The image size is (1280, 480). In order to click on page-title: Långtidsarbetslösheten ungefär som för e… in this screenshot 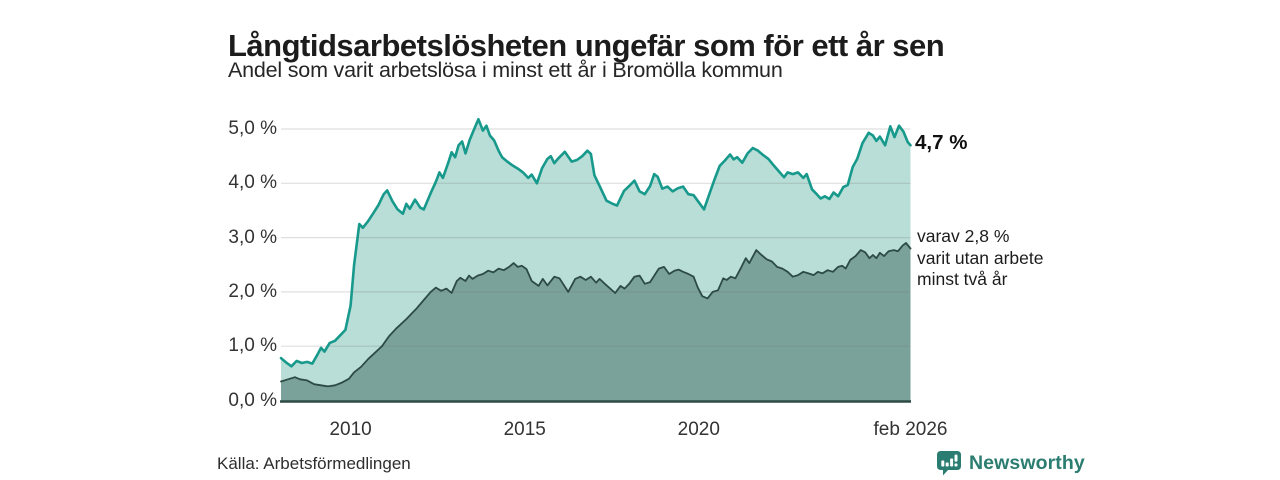, I will do `click(586, 45)`.